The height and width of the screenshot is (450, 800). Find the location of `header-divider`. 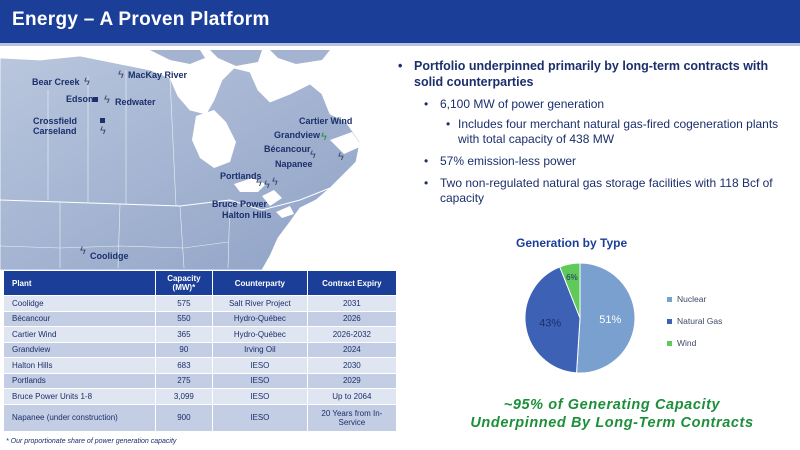

header-divider is located at coordinates (400, 44).